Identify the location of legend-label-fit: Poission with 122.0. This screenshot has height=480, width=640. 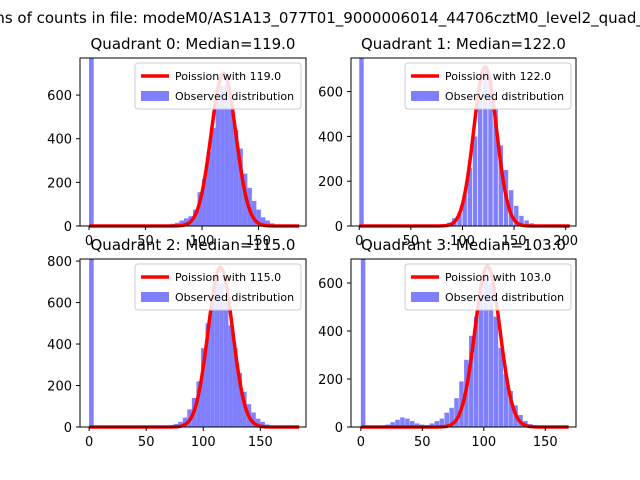
(498, 76).